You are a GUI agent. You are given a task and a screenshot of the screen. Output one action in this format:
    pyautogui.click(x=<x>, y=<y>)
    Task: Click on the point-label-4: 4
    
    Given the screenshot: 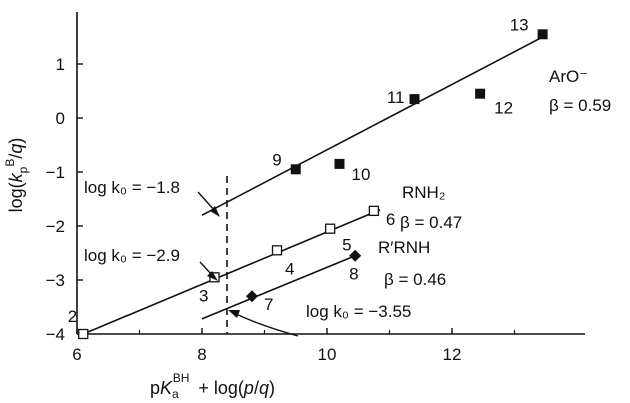 What is the action you would take?
    pyautogui.click(x=289, y=268)
    